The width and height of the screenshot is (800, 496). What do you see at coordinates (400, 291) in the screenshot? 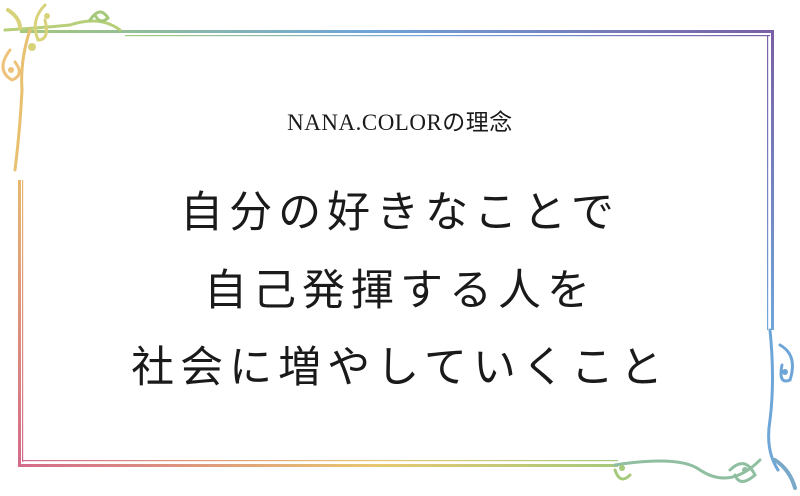
I see `headline-line-2: 自己発揮する人を` at bounding box center [400, 291].